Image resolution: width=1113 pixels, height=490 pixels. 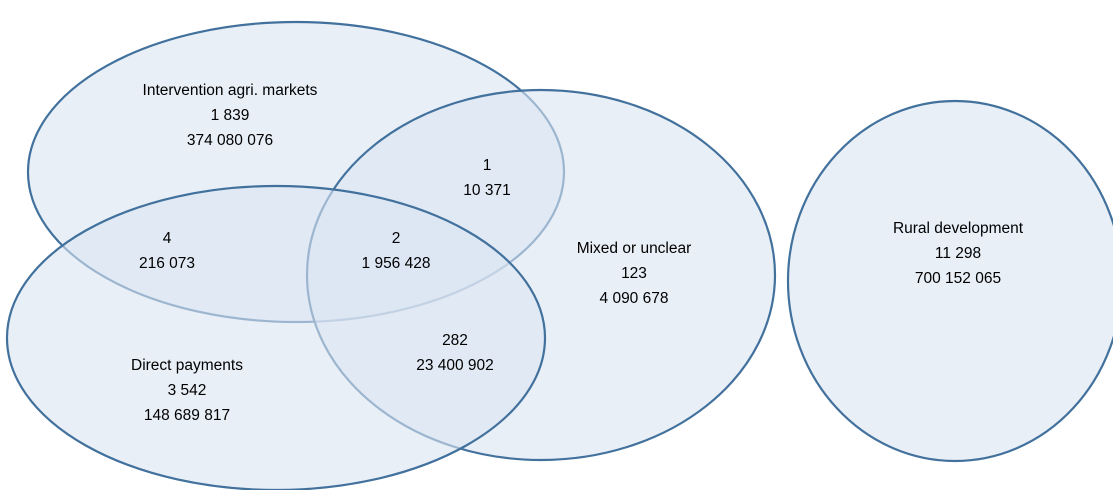 I want to click on label-direct-payments: Direct payments 3 542 148 689 817, so click(x=187, y=390).